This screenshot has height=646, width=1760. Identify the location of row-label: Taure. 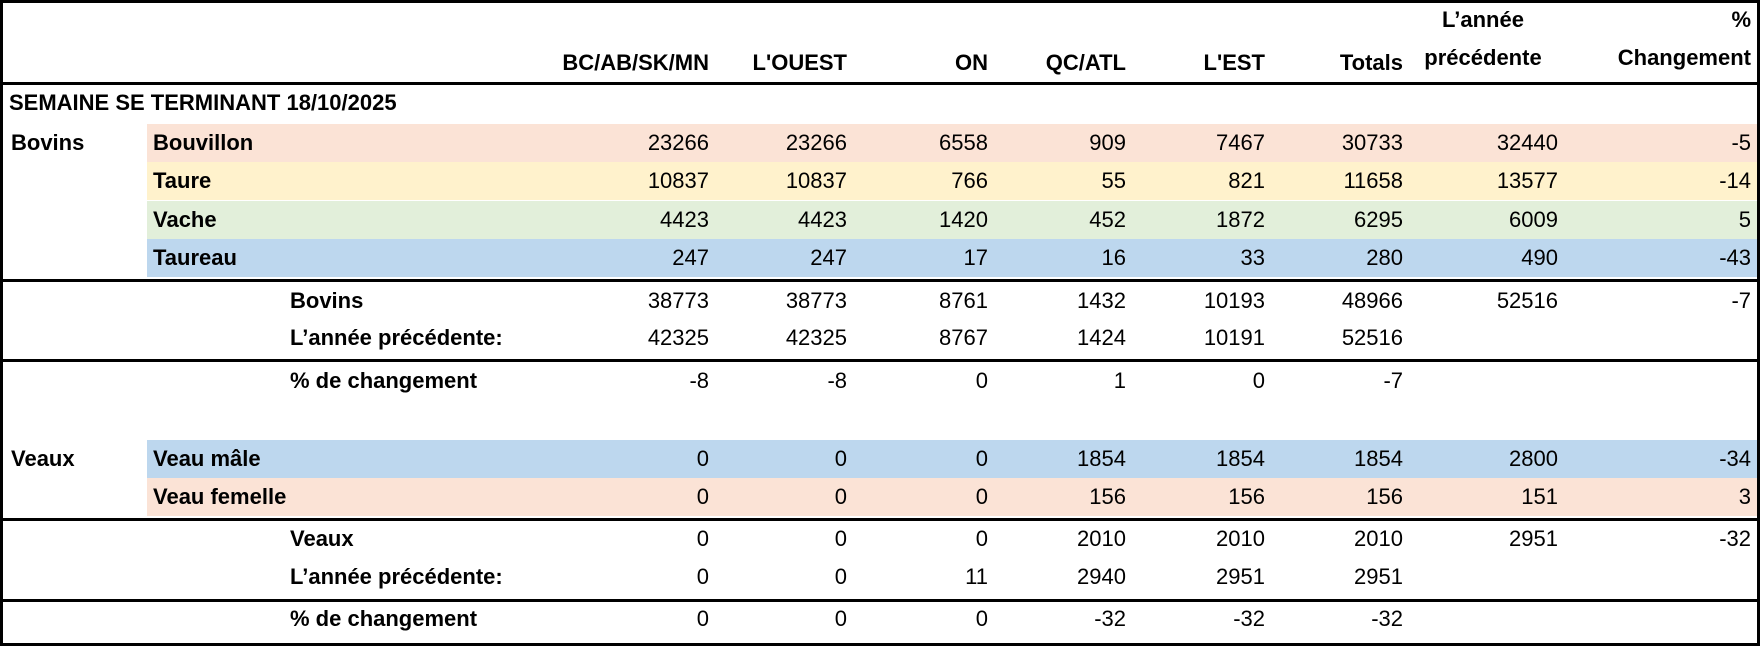
(182, 180).